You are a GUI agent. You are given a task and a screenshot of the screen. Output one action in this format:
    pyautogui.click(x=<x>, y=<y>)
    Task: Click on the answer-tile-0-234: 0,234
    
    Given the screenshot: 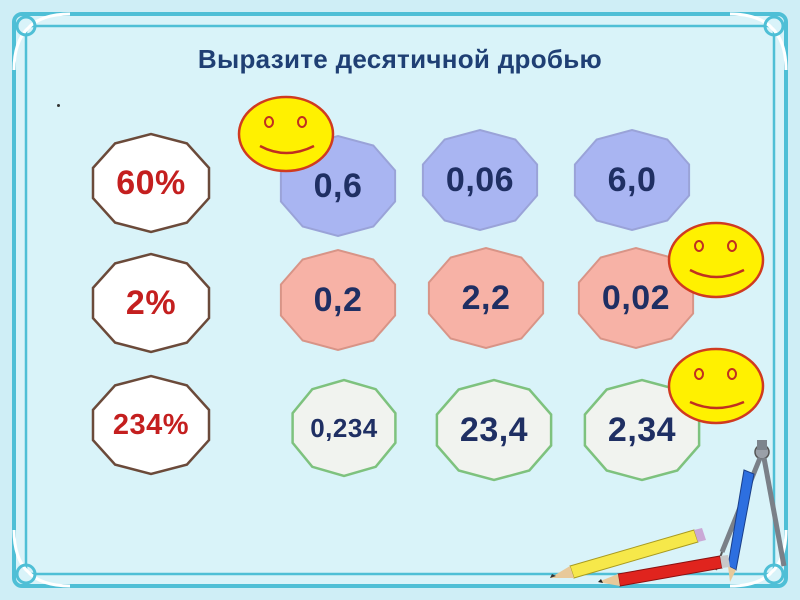 What is the action you would take?
    pyautogui.click(x=344, y=428)
    